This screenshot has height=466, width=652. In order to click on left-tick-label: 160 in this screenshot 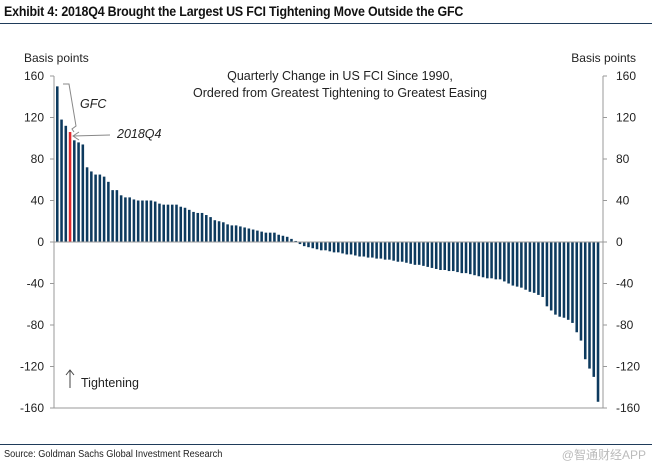, I will do `click(34, 76)`.